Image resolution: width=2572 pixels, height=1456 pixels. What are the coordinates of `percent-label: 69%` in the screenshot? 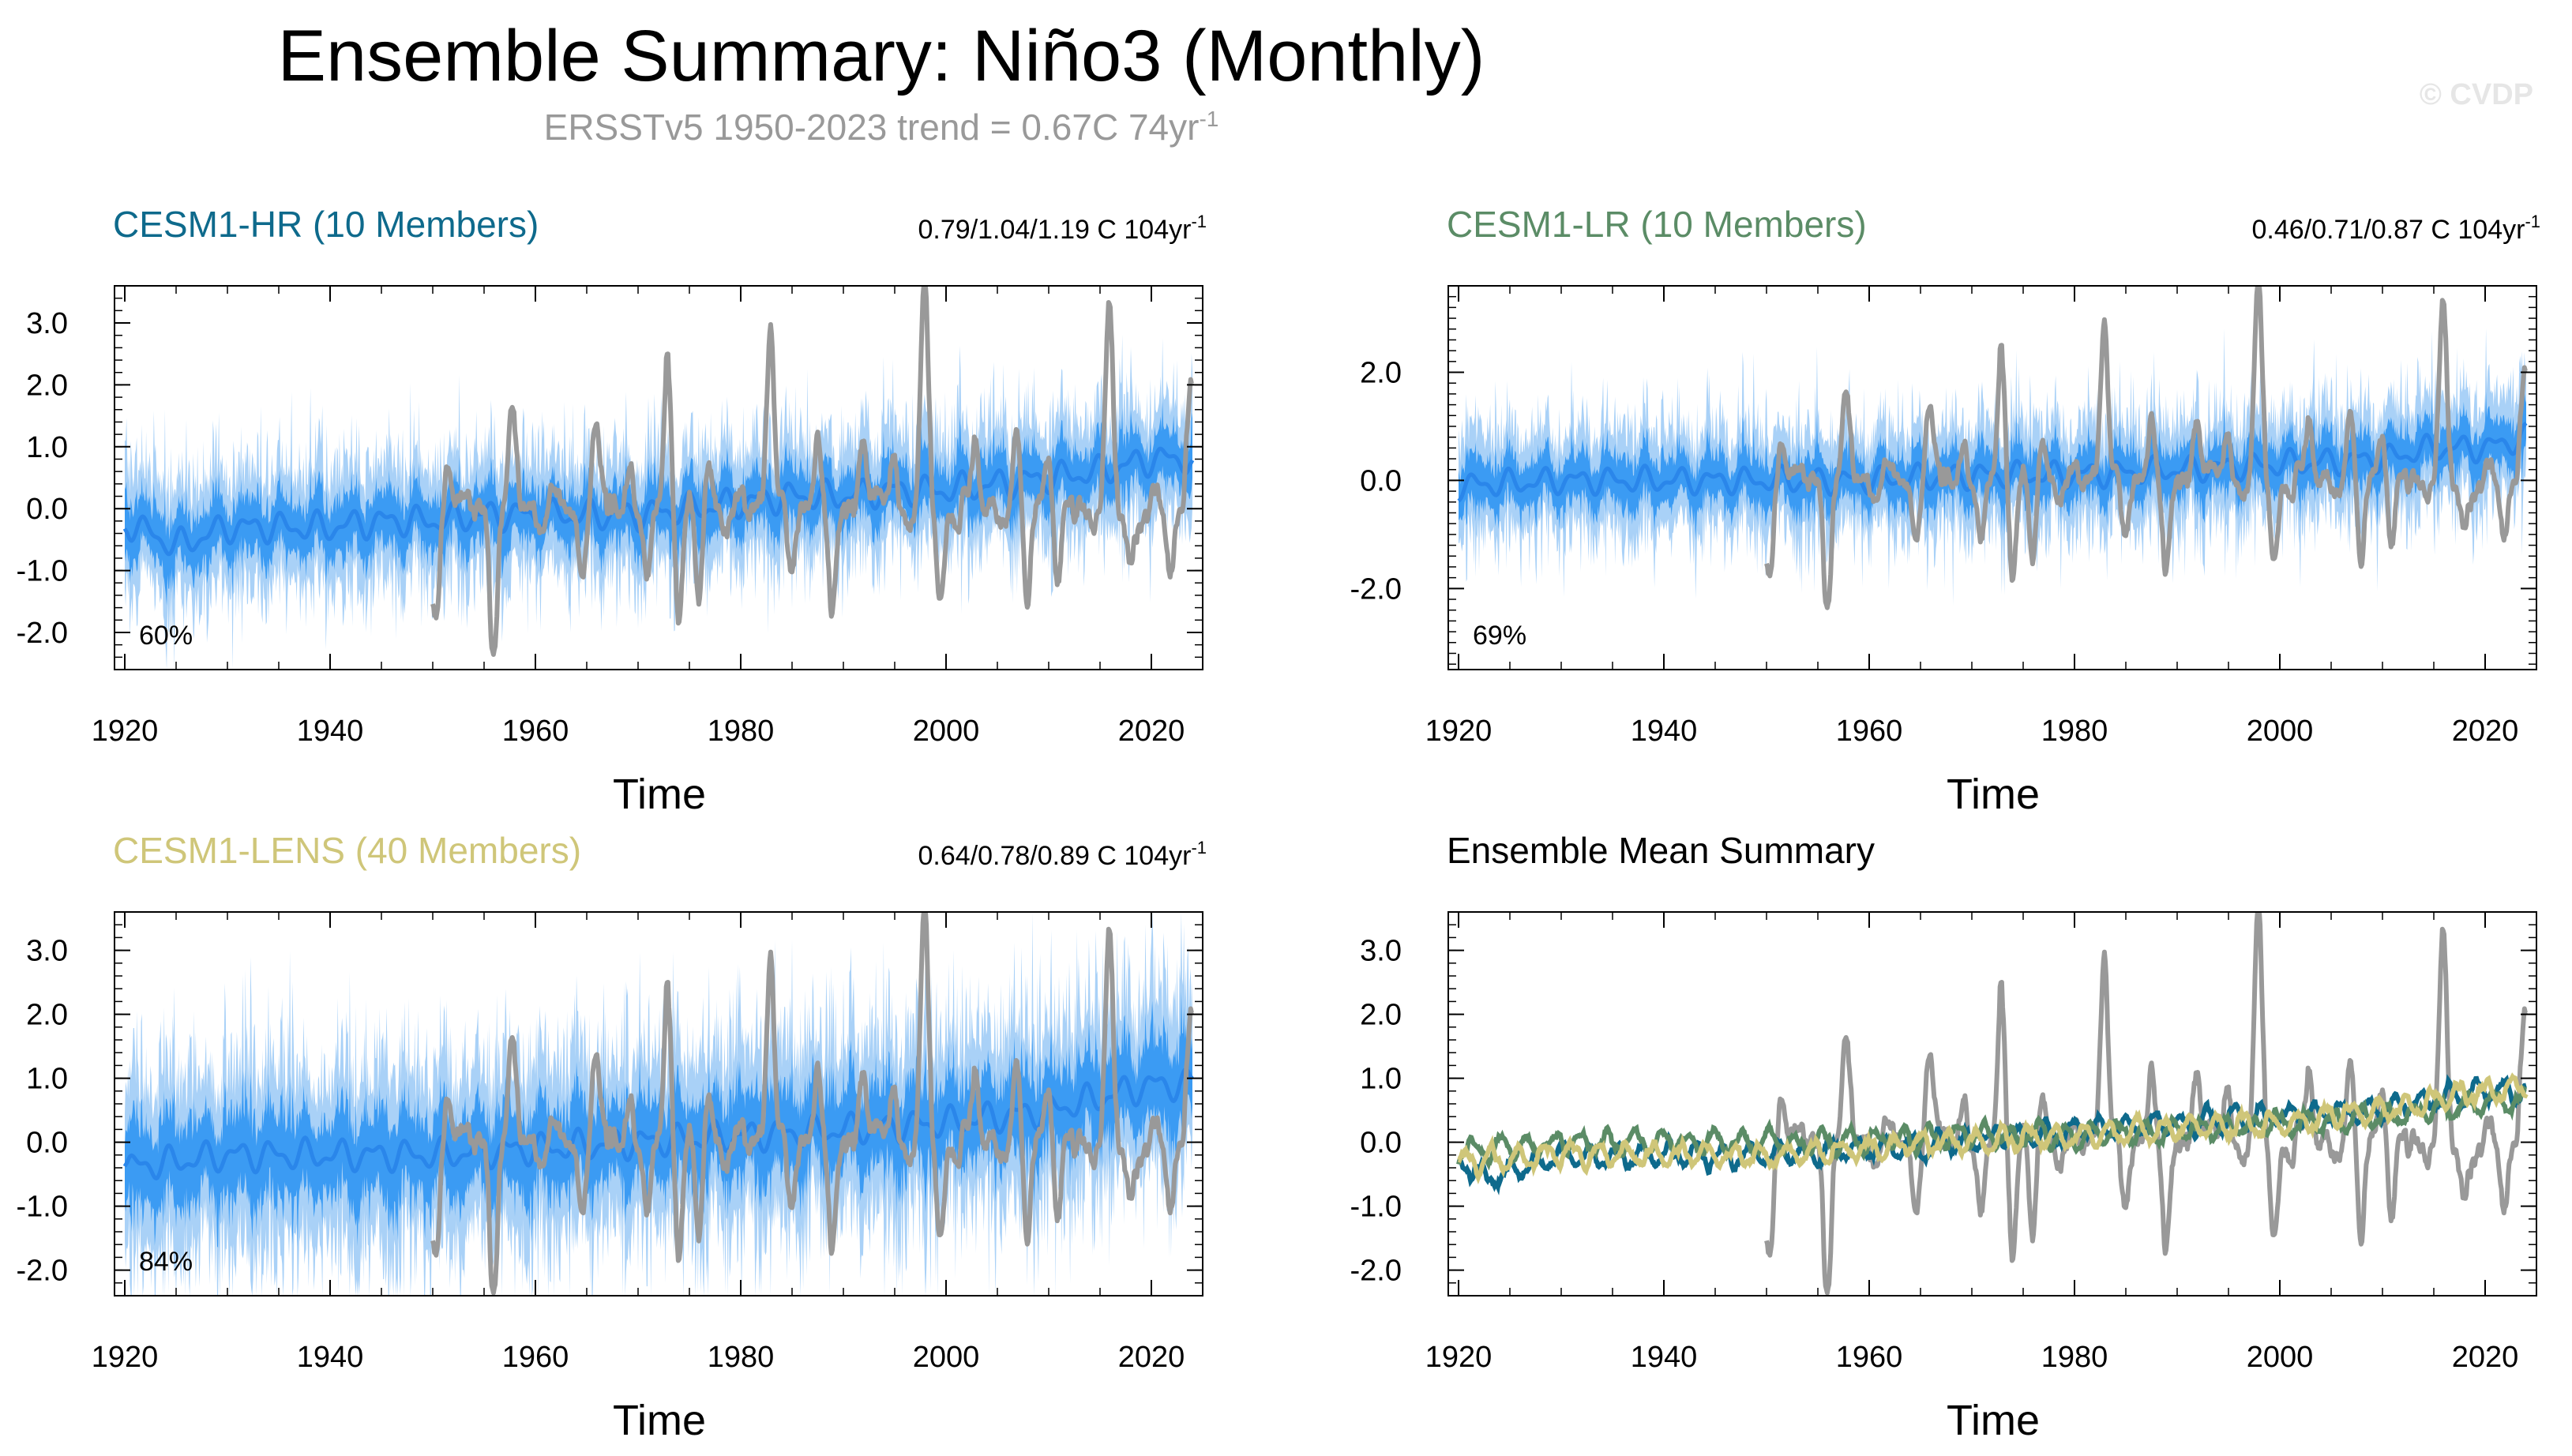 It's located at (1500, 636).